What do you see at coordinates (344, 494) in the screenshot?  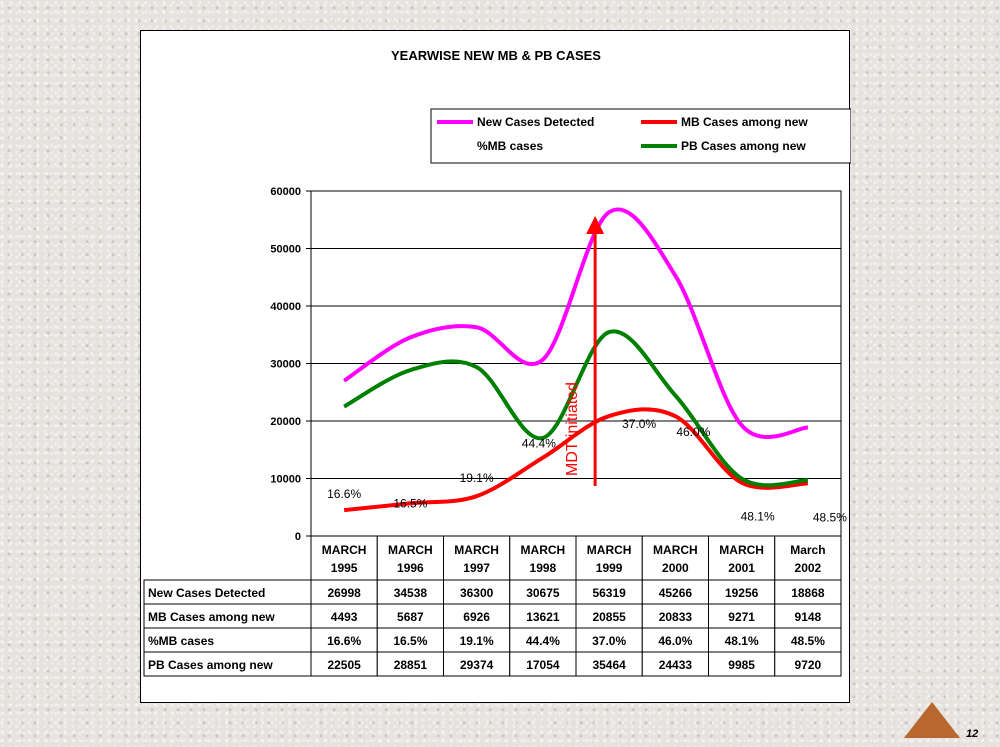 I see `data-label-mb-percent: 16.6%` at bounding box center [344, 494].